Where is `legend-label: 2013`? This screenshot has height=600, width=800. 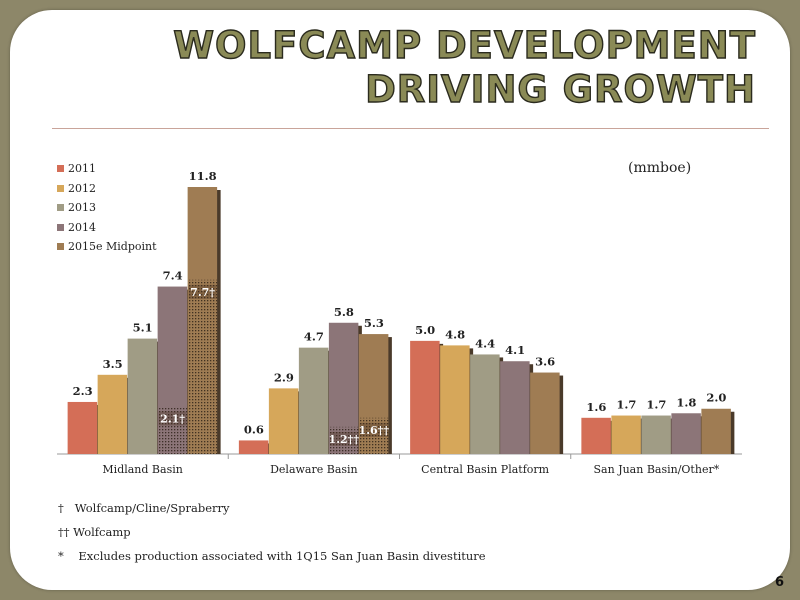
legend-label: 2013 is located at coordinates (82, 208).